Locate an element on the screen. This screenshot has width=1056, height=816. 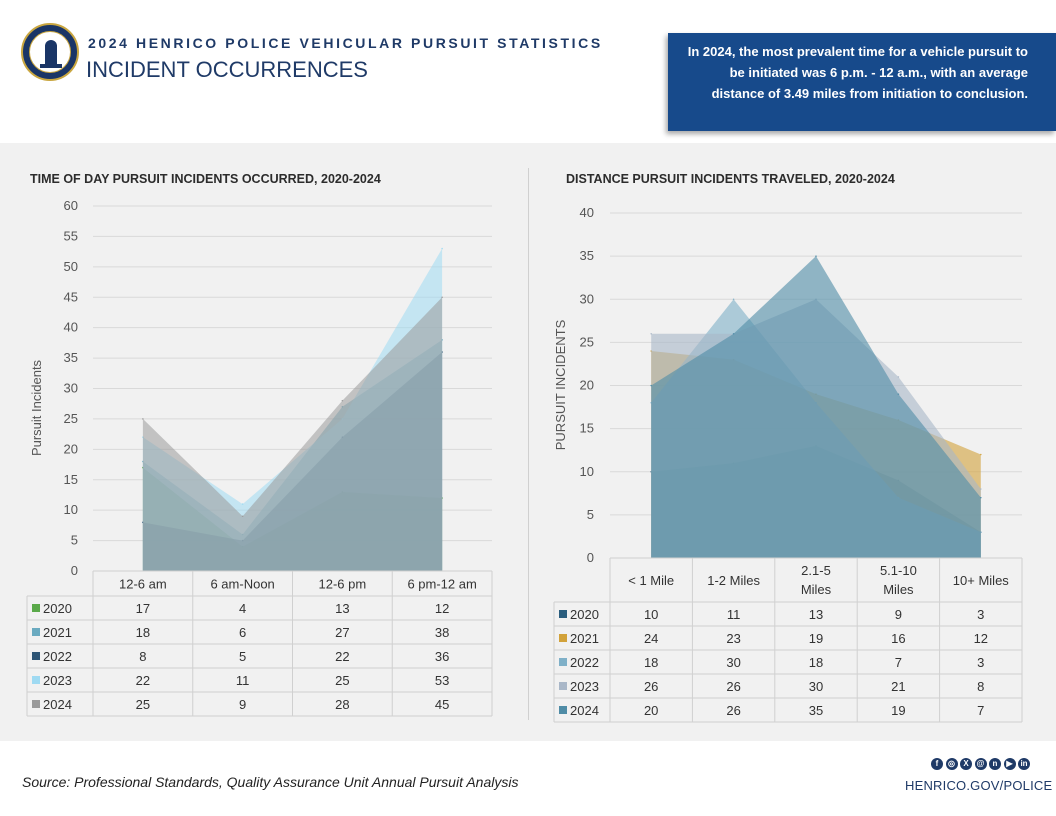
y-tick-label: 15 is located at coordinates (587, 428).